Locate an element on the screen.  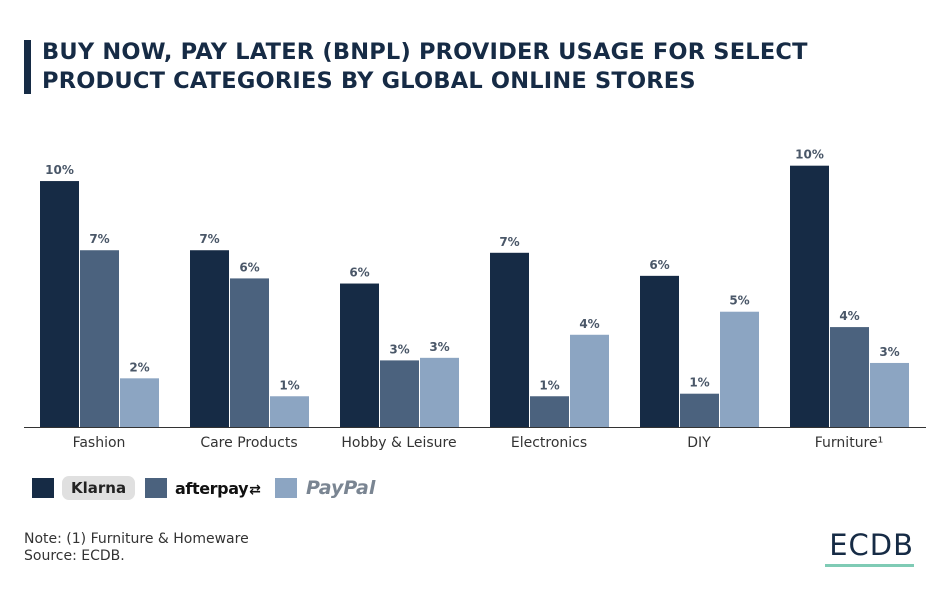
afterpay-arrows-icon: ⇄ is located at coordinates (255, 489).